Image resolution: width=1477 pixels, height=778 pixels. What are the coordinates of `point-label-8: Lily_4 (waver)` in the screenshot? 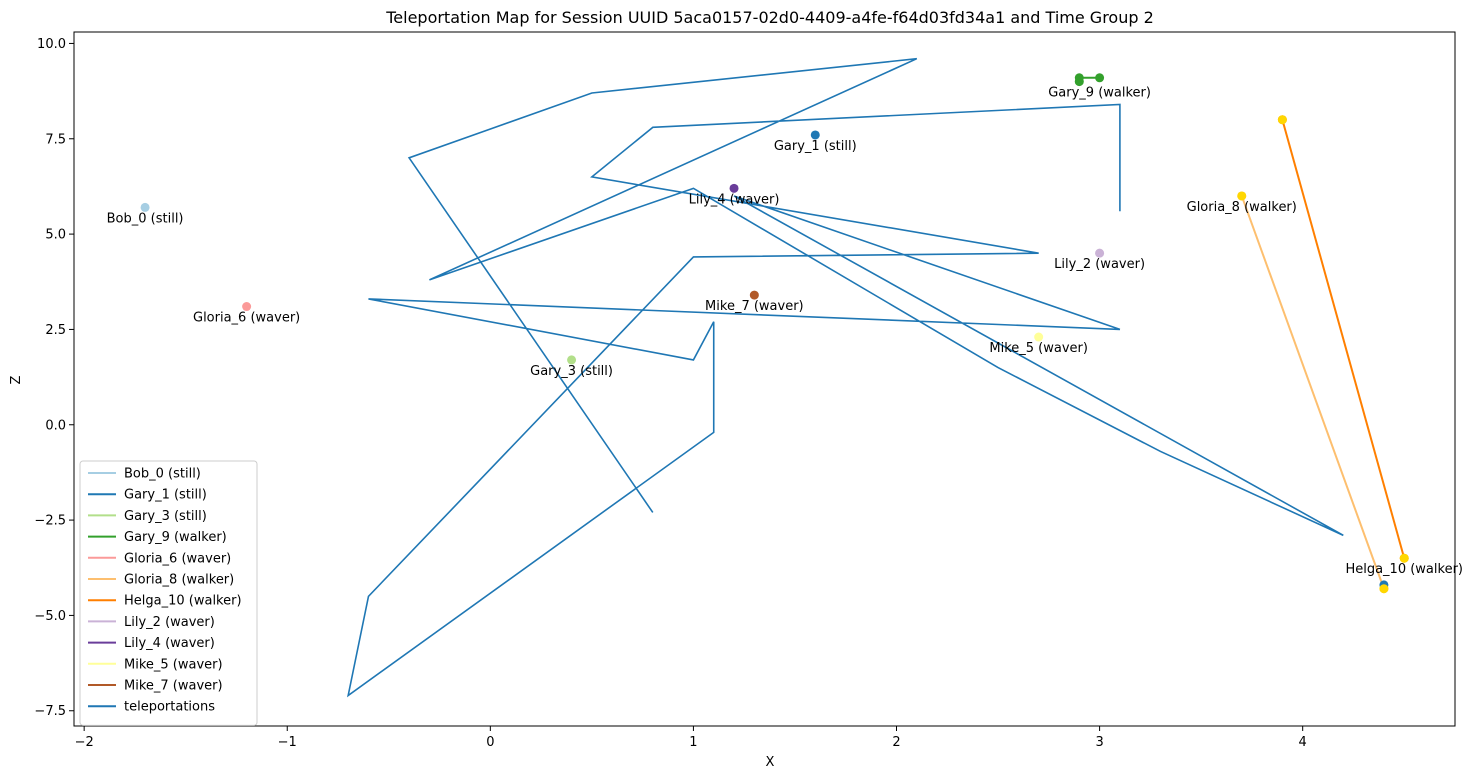 It's located at (734, 199).